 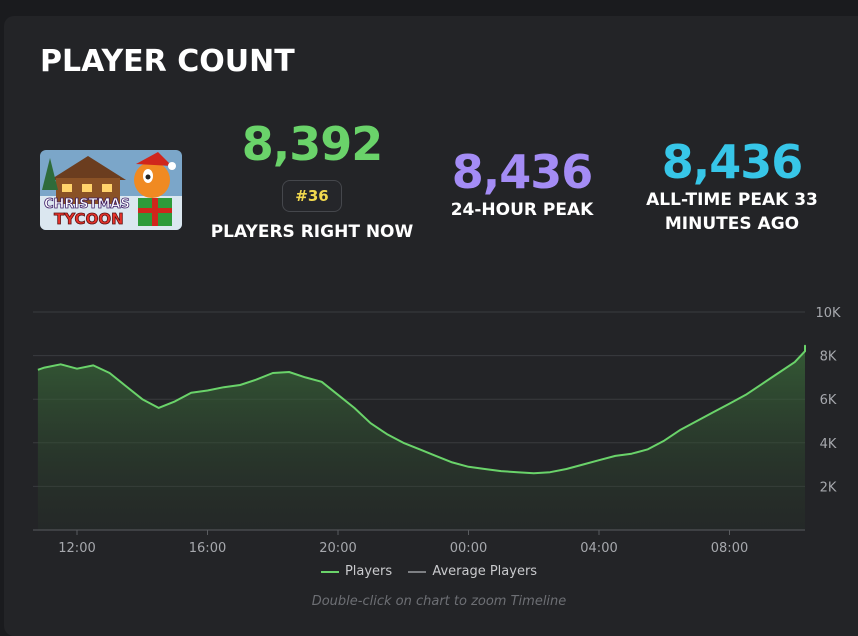 I want to click on chart-legend: Players Average Players, so click(x=429, y=571).